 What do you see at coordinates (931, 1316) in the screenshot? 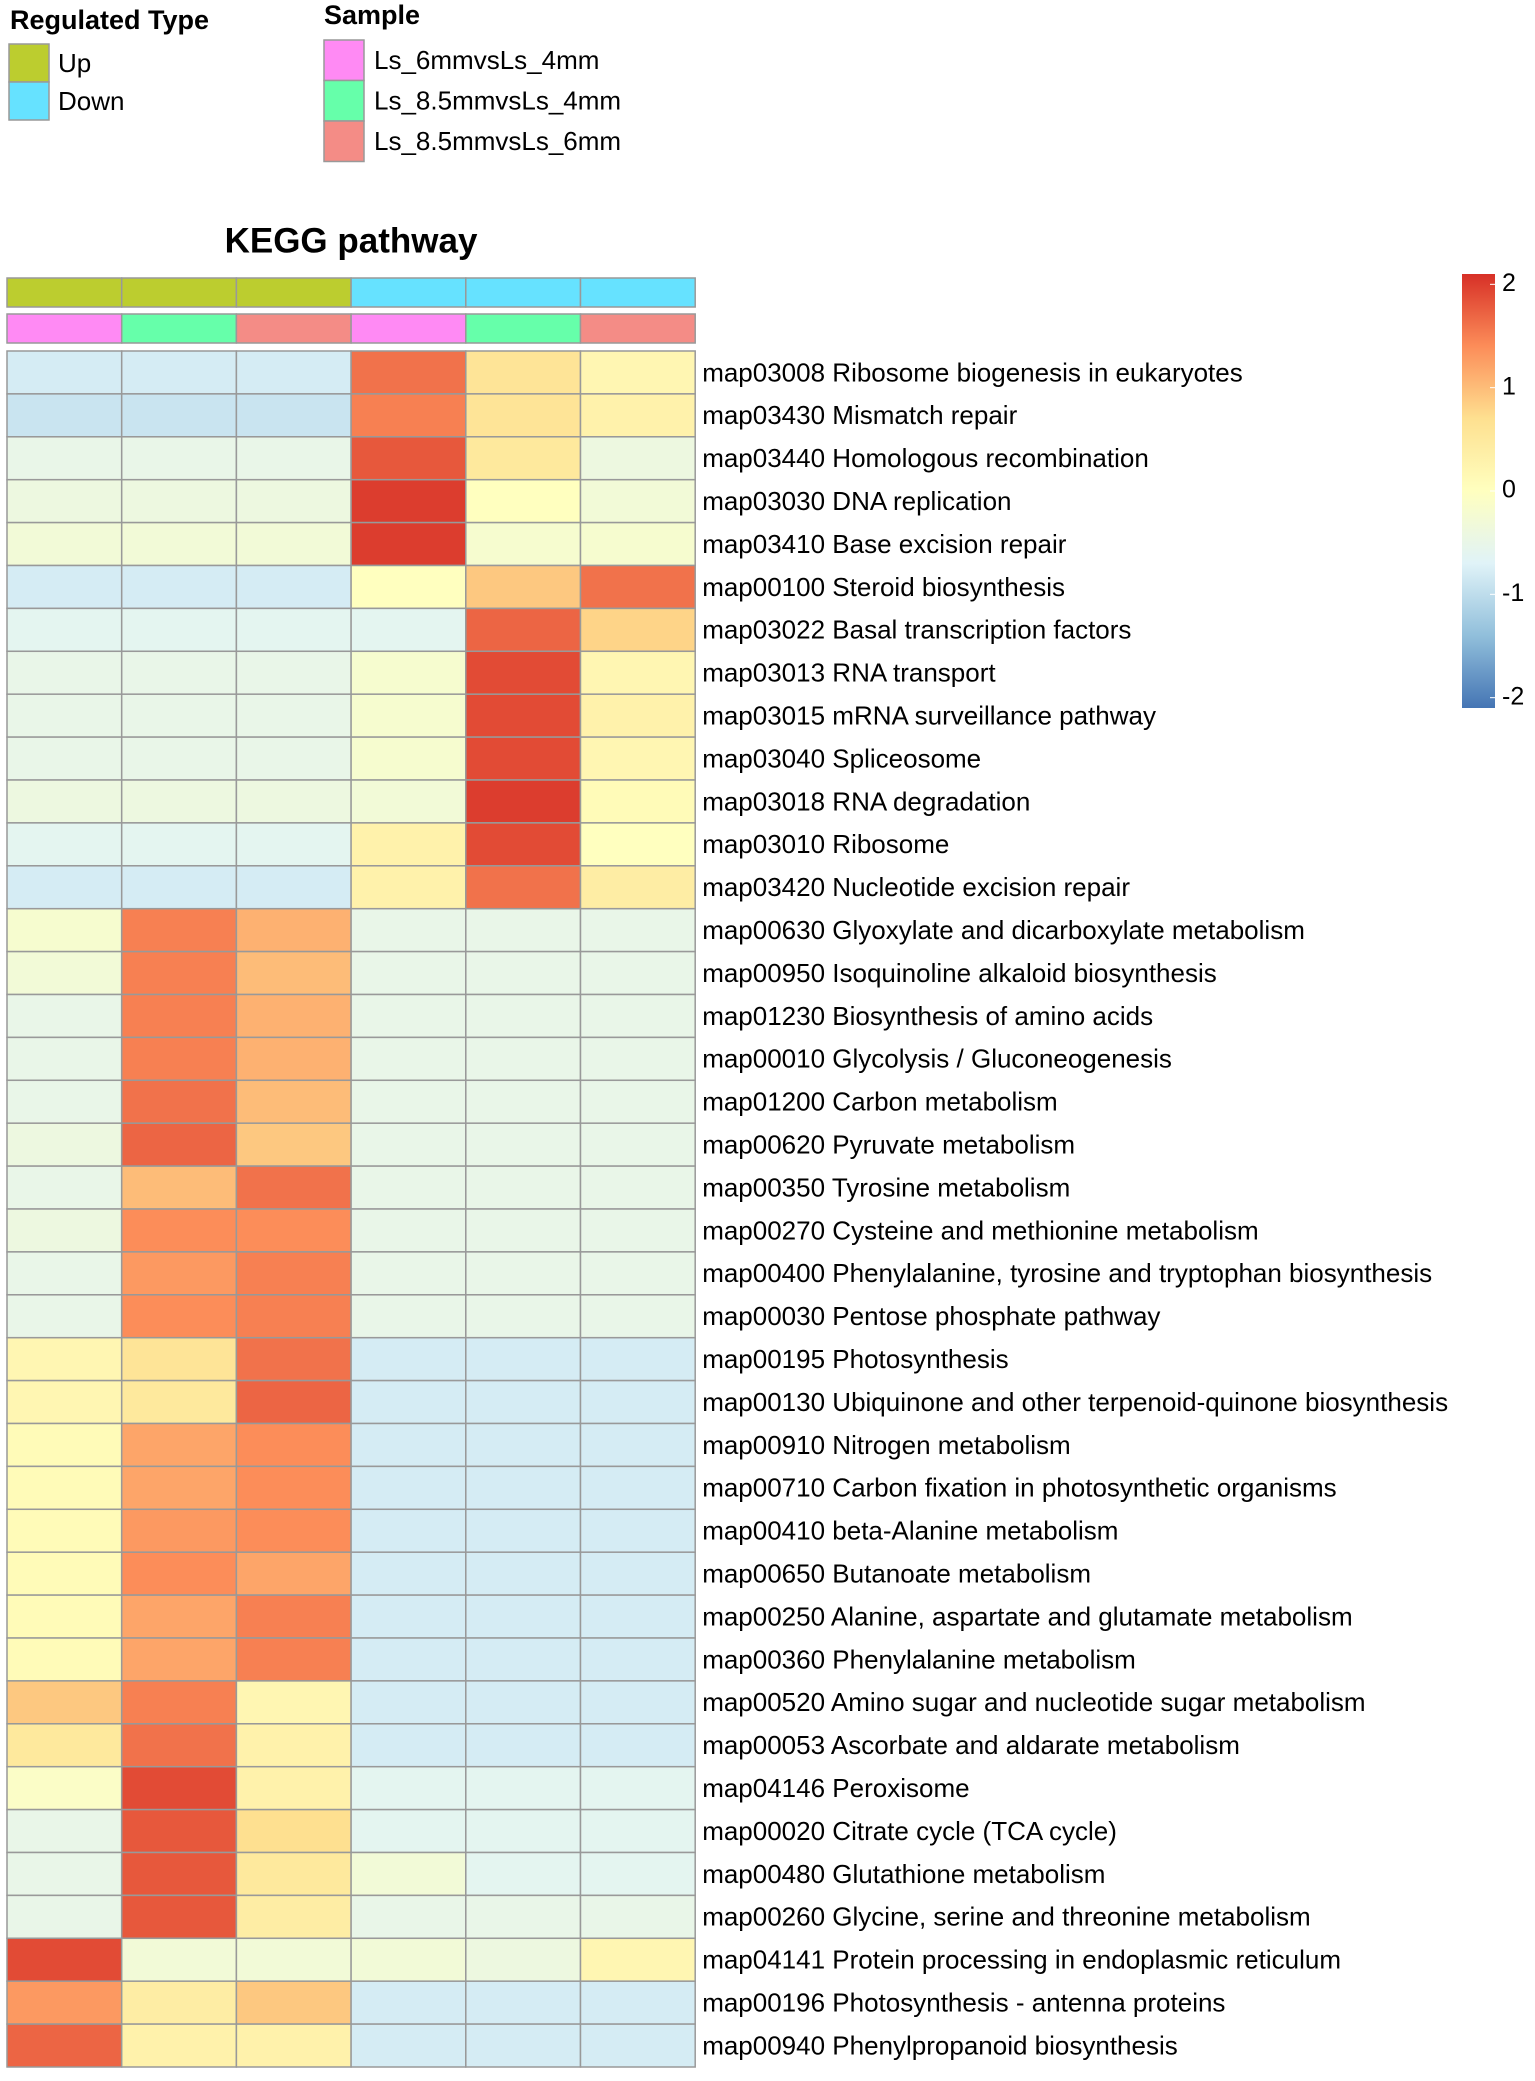
I see `row-label: map00030 Pentose phosphate pathway` at bounding box center [931, 1316].